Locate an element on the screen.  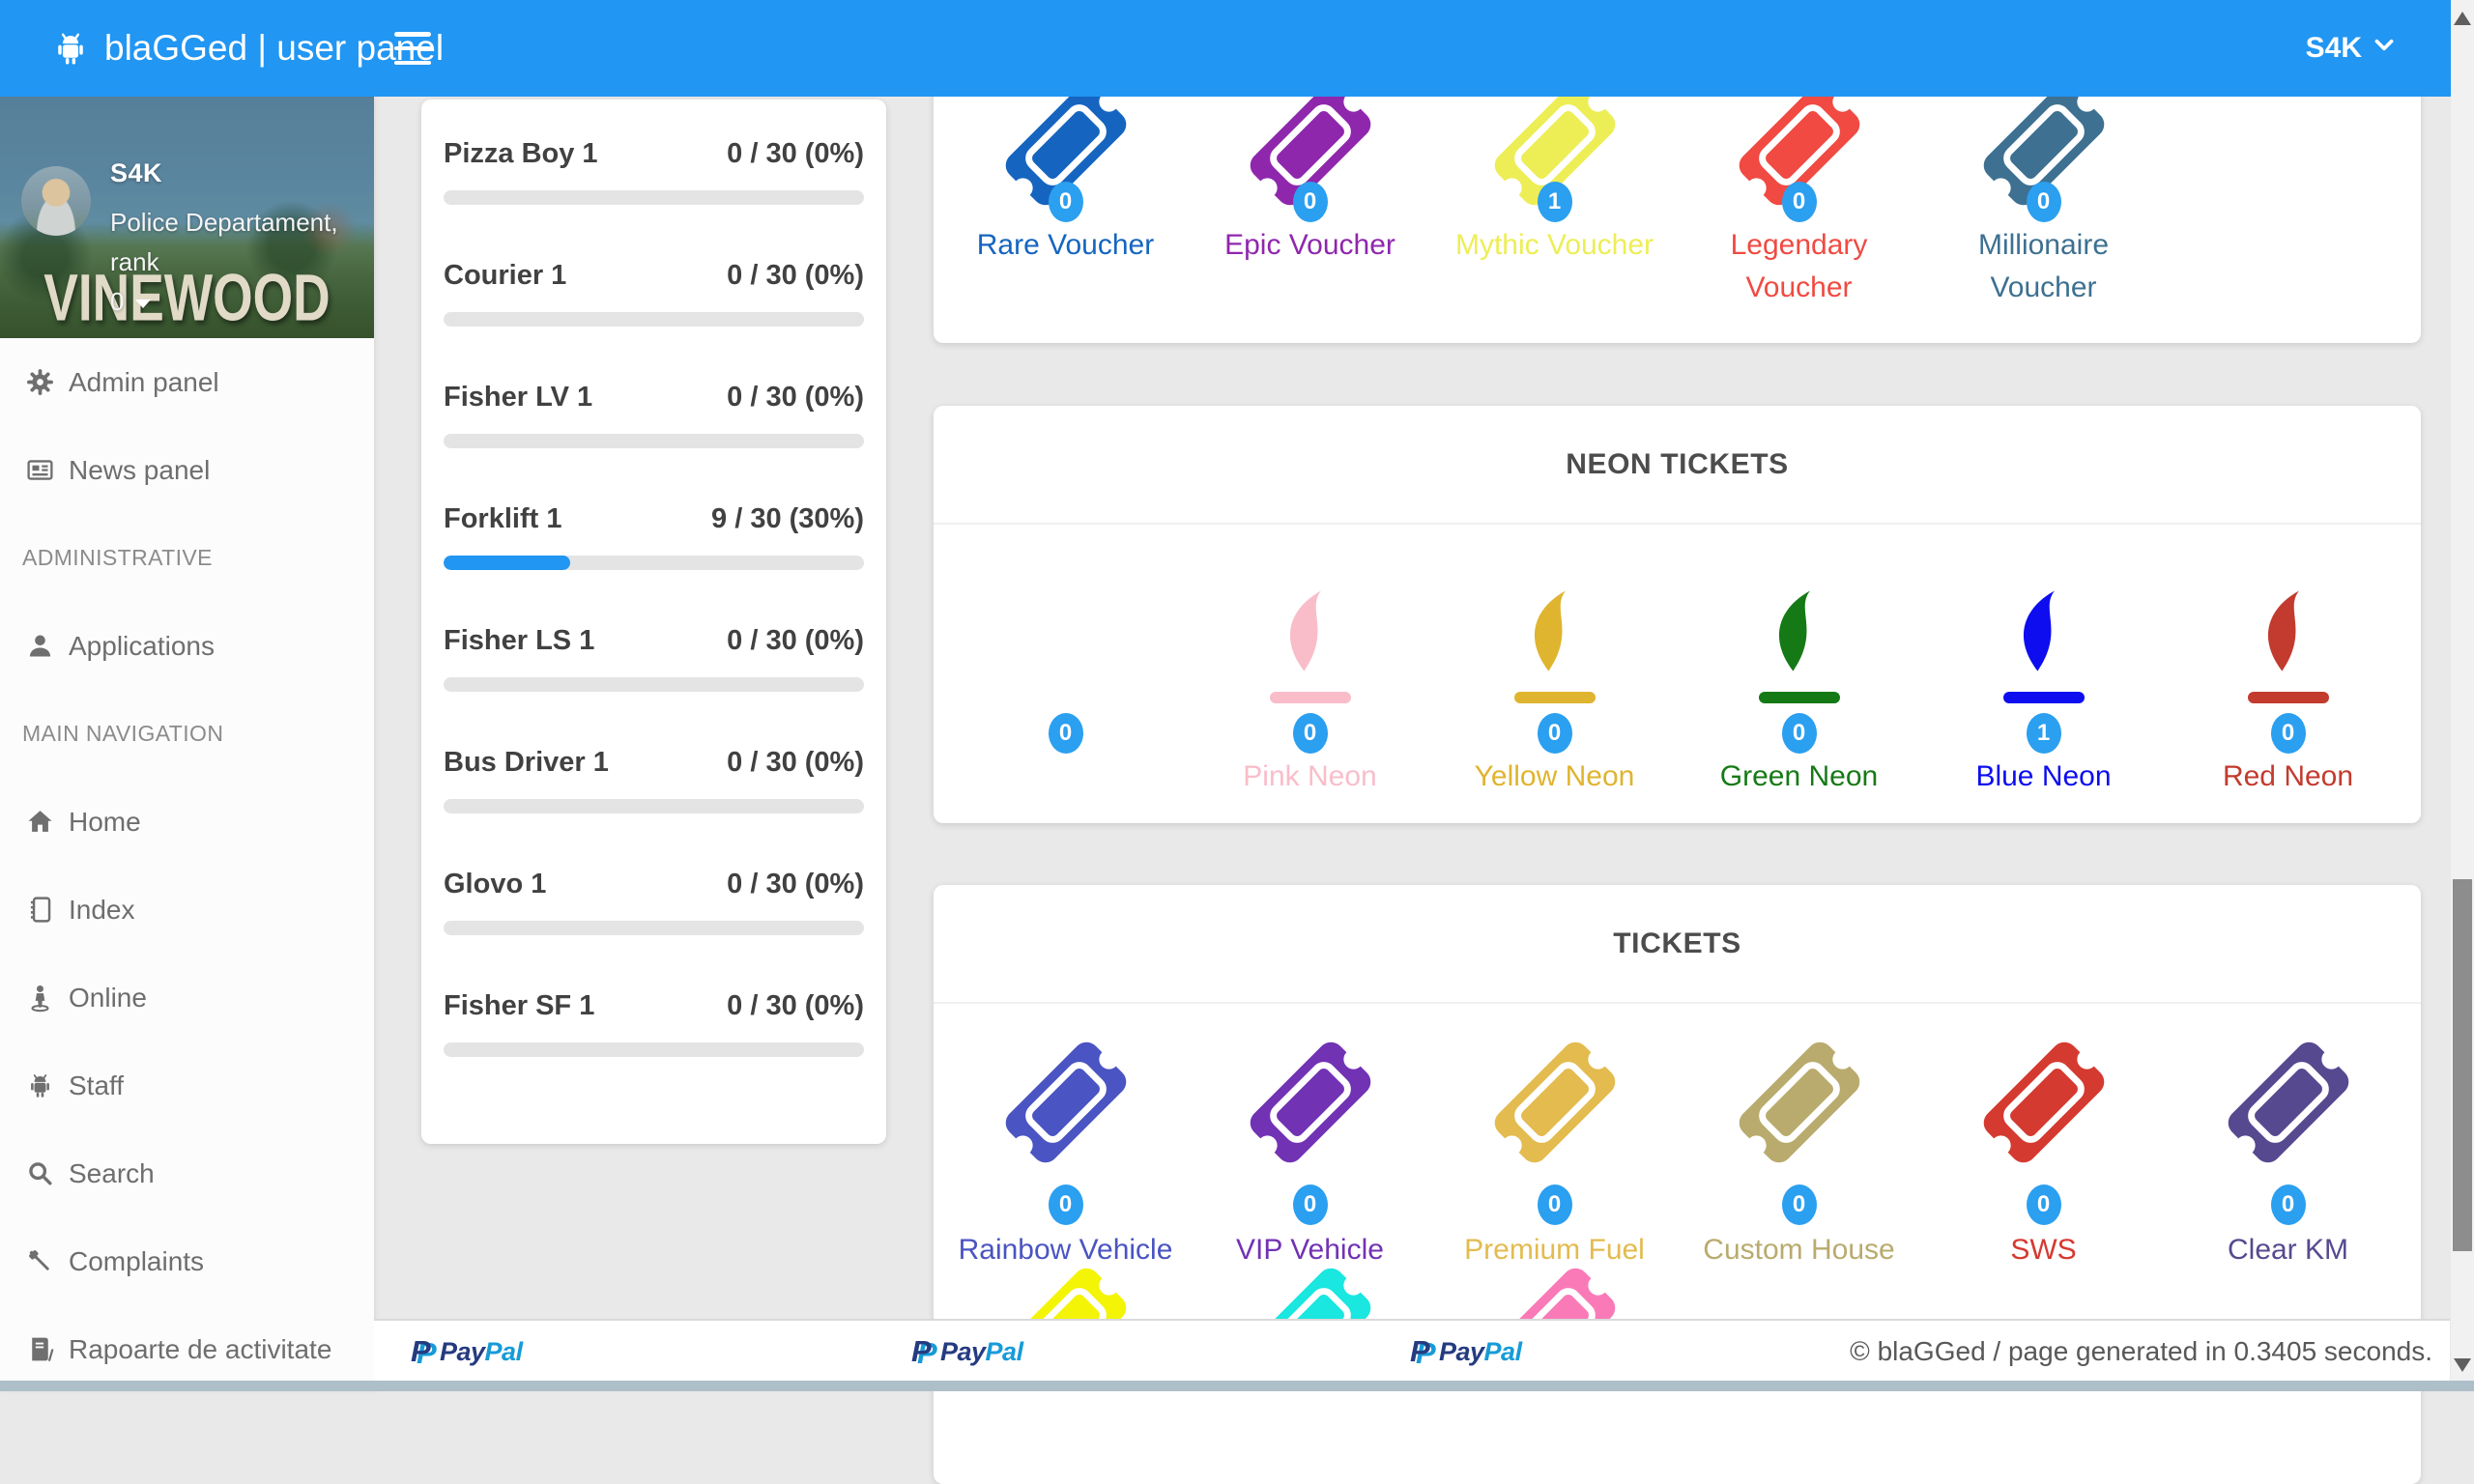
item-label: Red Neon is located at coordinates (2288, 776).